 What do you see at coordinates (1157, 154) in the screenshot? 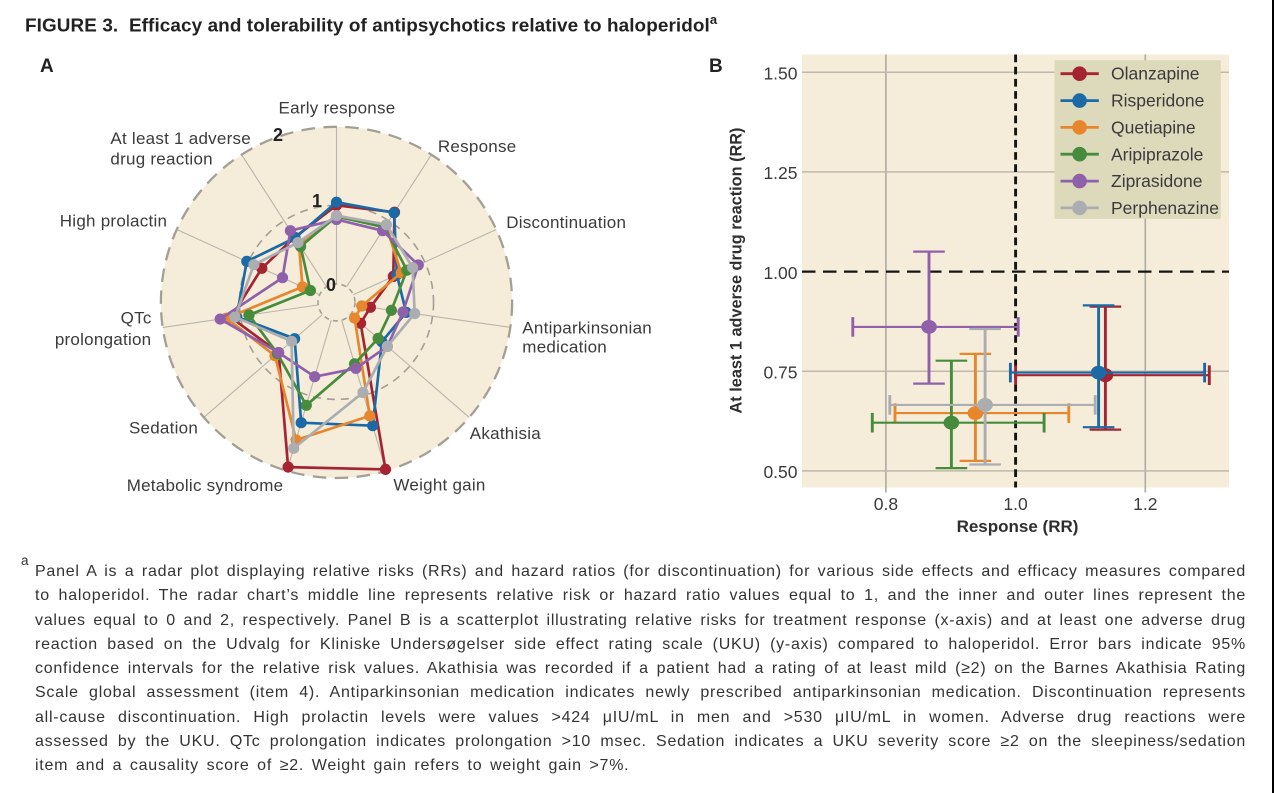
I see `svg-text: Aripiprazole` at bounding box center [1157, 154].